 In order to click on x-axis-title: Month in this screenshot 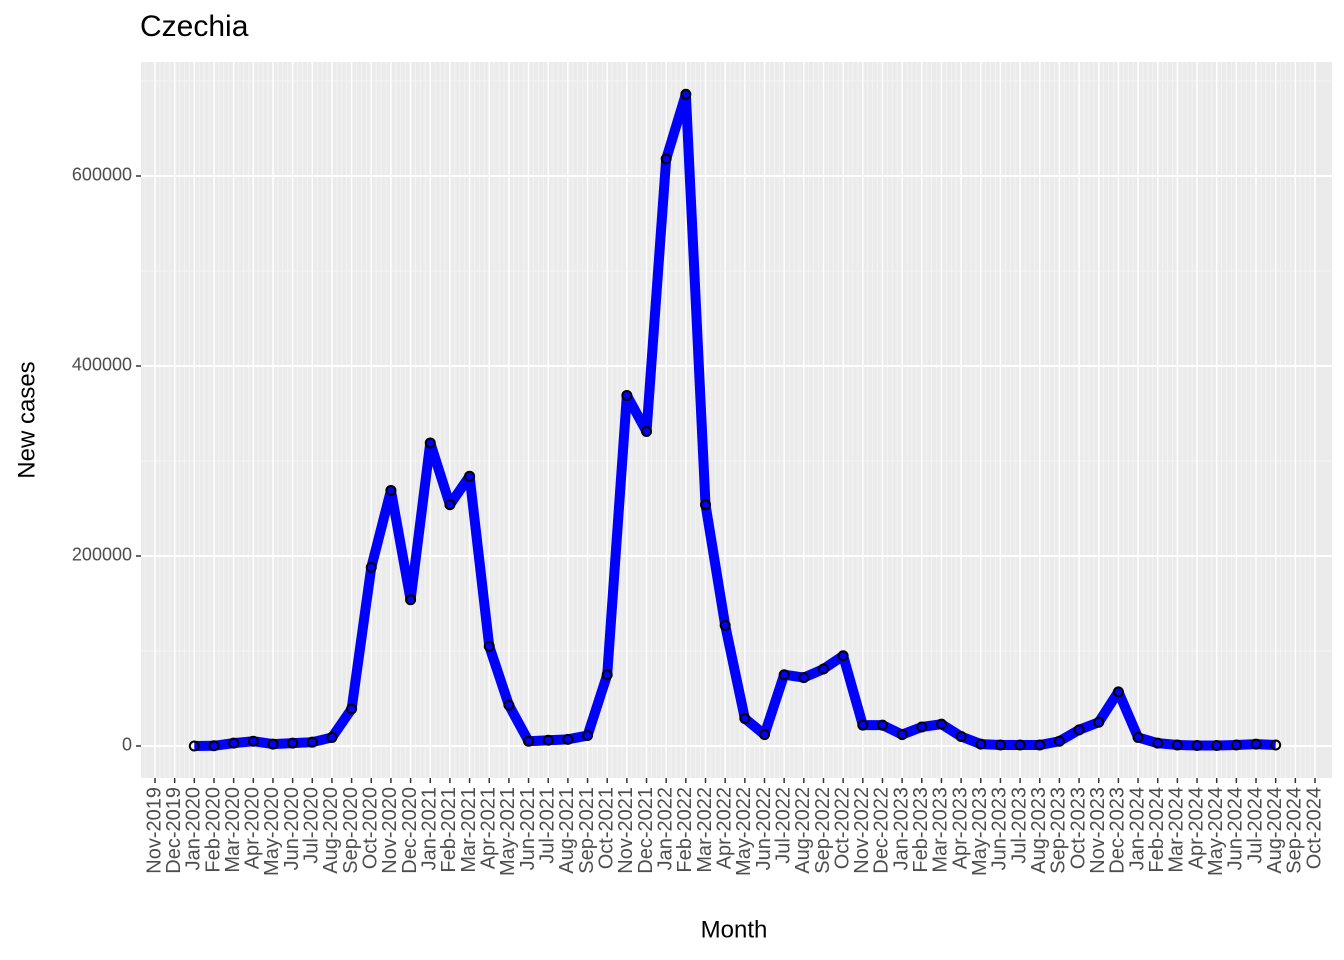, I will do `click(734, 929)`.